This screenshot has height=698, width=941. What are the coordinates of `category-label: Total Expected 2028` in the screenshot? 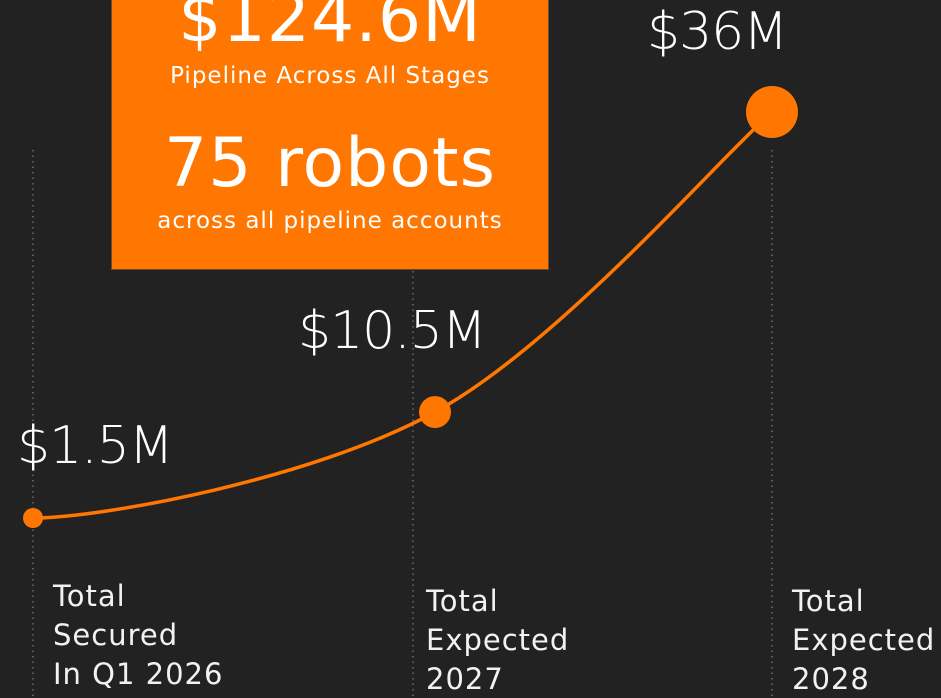 It's located at (864, 640).